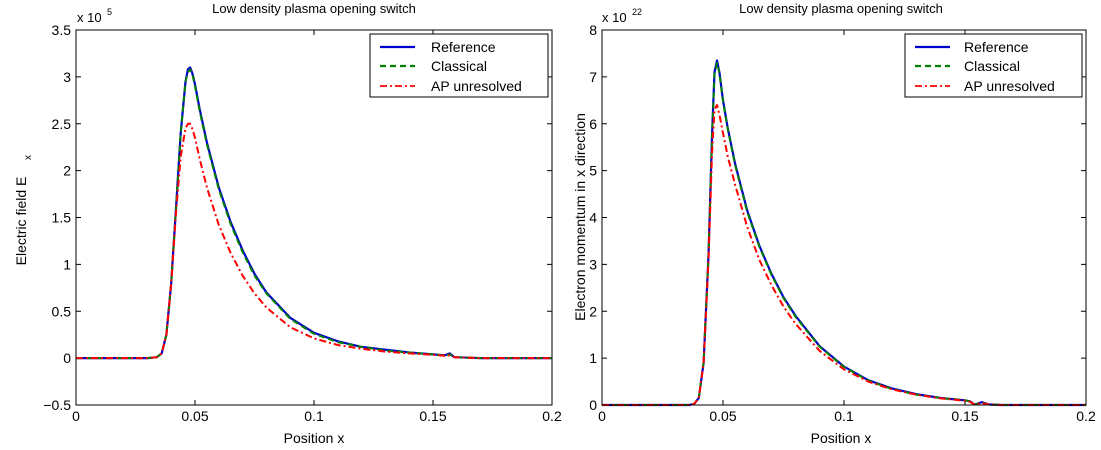  Describe the element at coordinates (21, 221) in the screenshot. I see `y-axis-label-main: Electric field E` at that location.